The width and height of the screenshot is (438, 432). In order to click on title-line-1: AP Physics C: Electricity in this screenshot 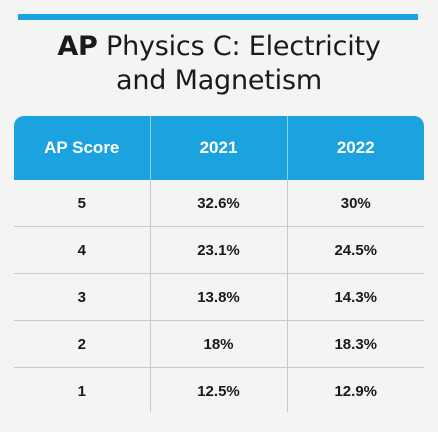, I will do `click(219, 47)`.